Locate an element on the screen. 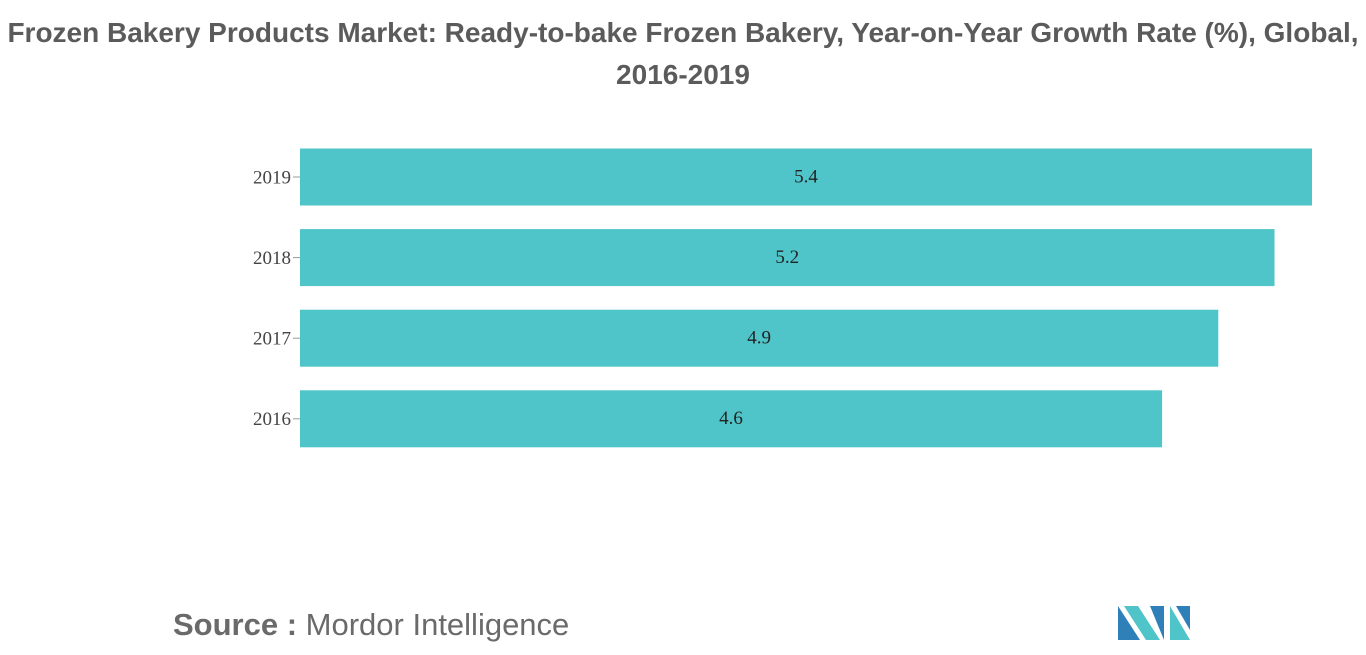 The height and width of the screenshot is (655, 1366). source-label: Source : is located at coordinates (235, 624).